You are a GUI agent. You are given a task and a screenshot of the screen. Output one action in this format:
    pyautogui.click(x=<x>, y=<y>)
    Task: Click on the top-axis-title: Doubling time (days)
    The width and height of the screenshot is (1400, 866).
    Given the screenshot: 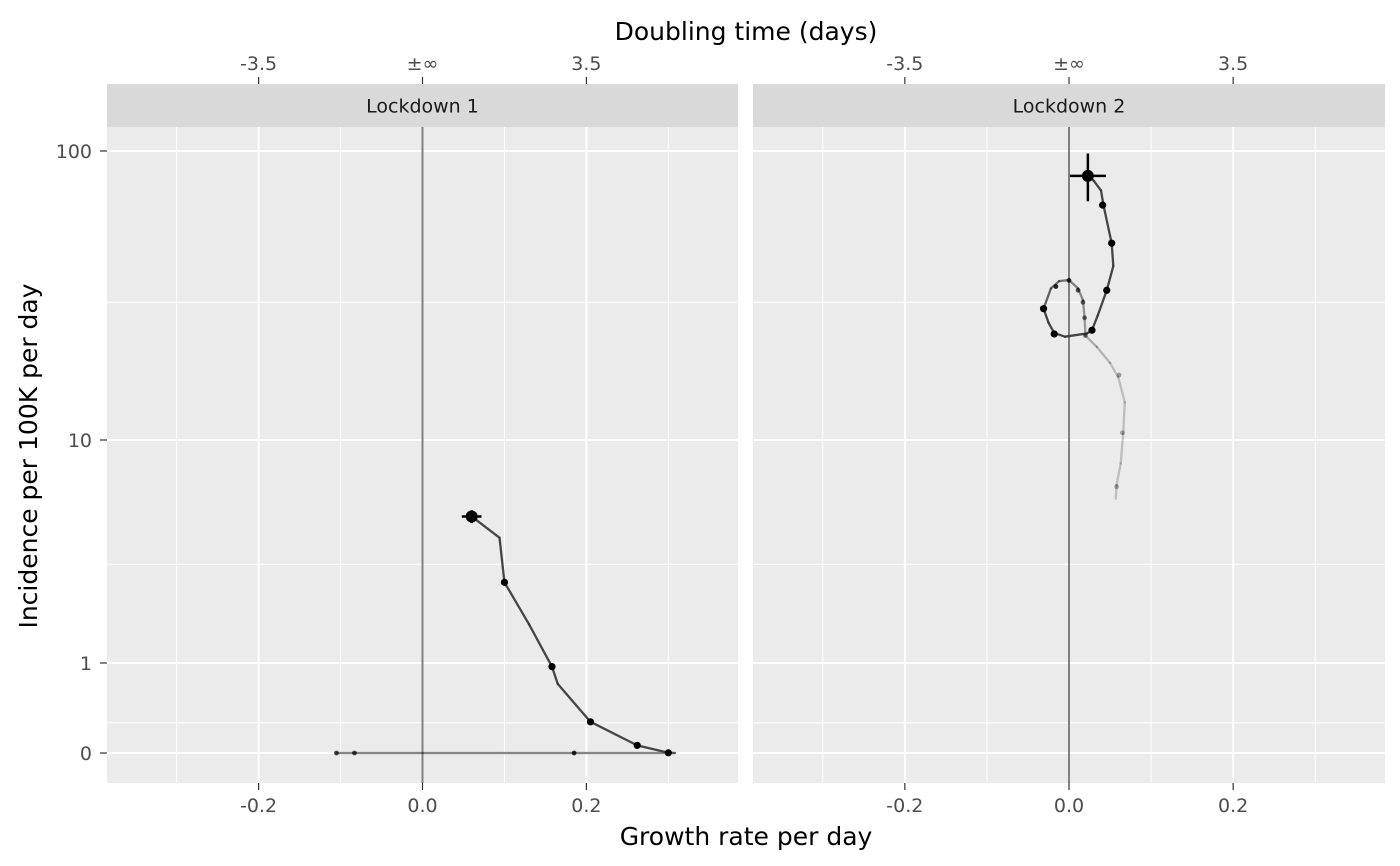 What is the action you would take?
    pyautogui.click(x=746, y=31)
    